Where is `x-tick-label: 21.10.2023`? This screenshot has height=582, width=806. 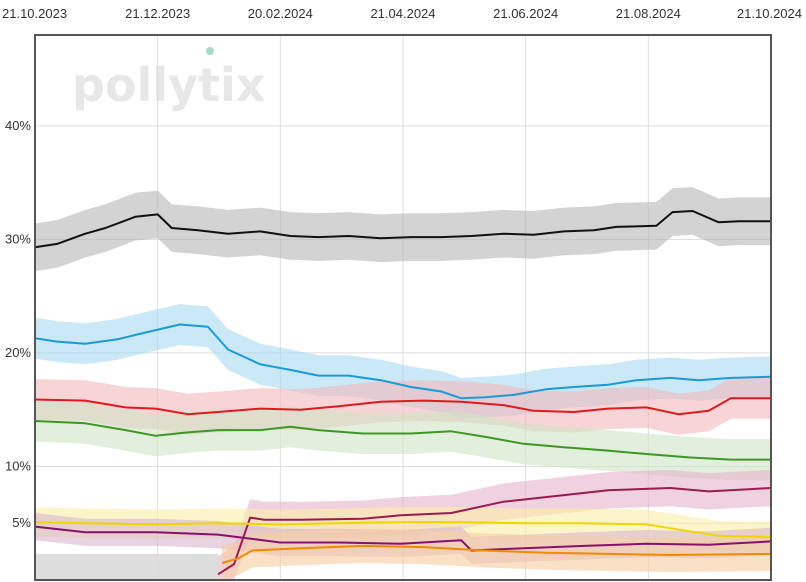
x-tick-label: 21.10.2023 is located at coordinates (34, 13).